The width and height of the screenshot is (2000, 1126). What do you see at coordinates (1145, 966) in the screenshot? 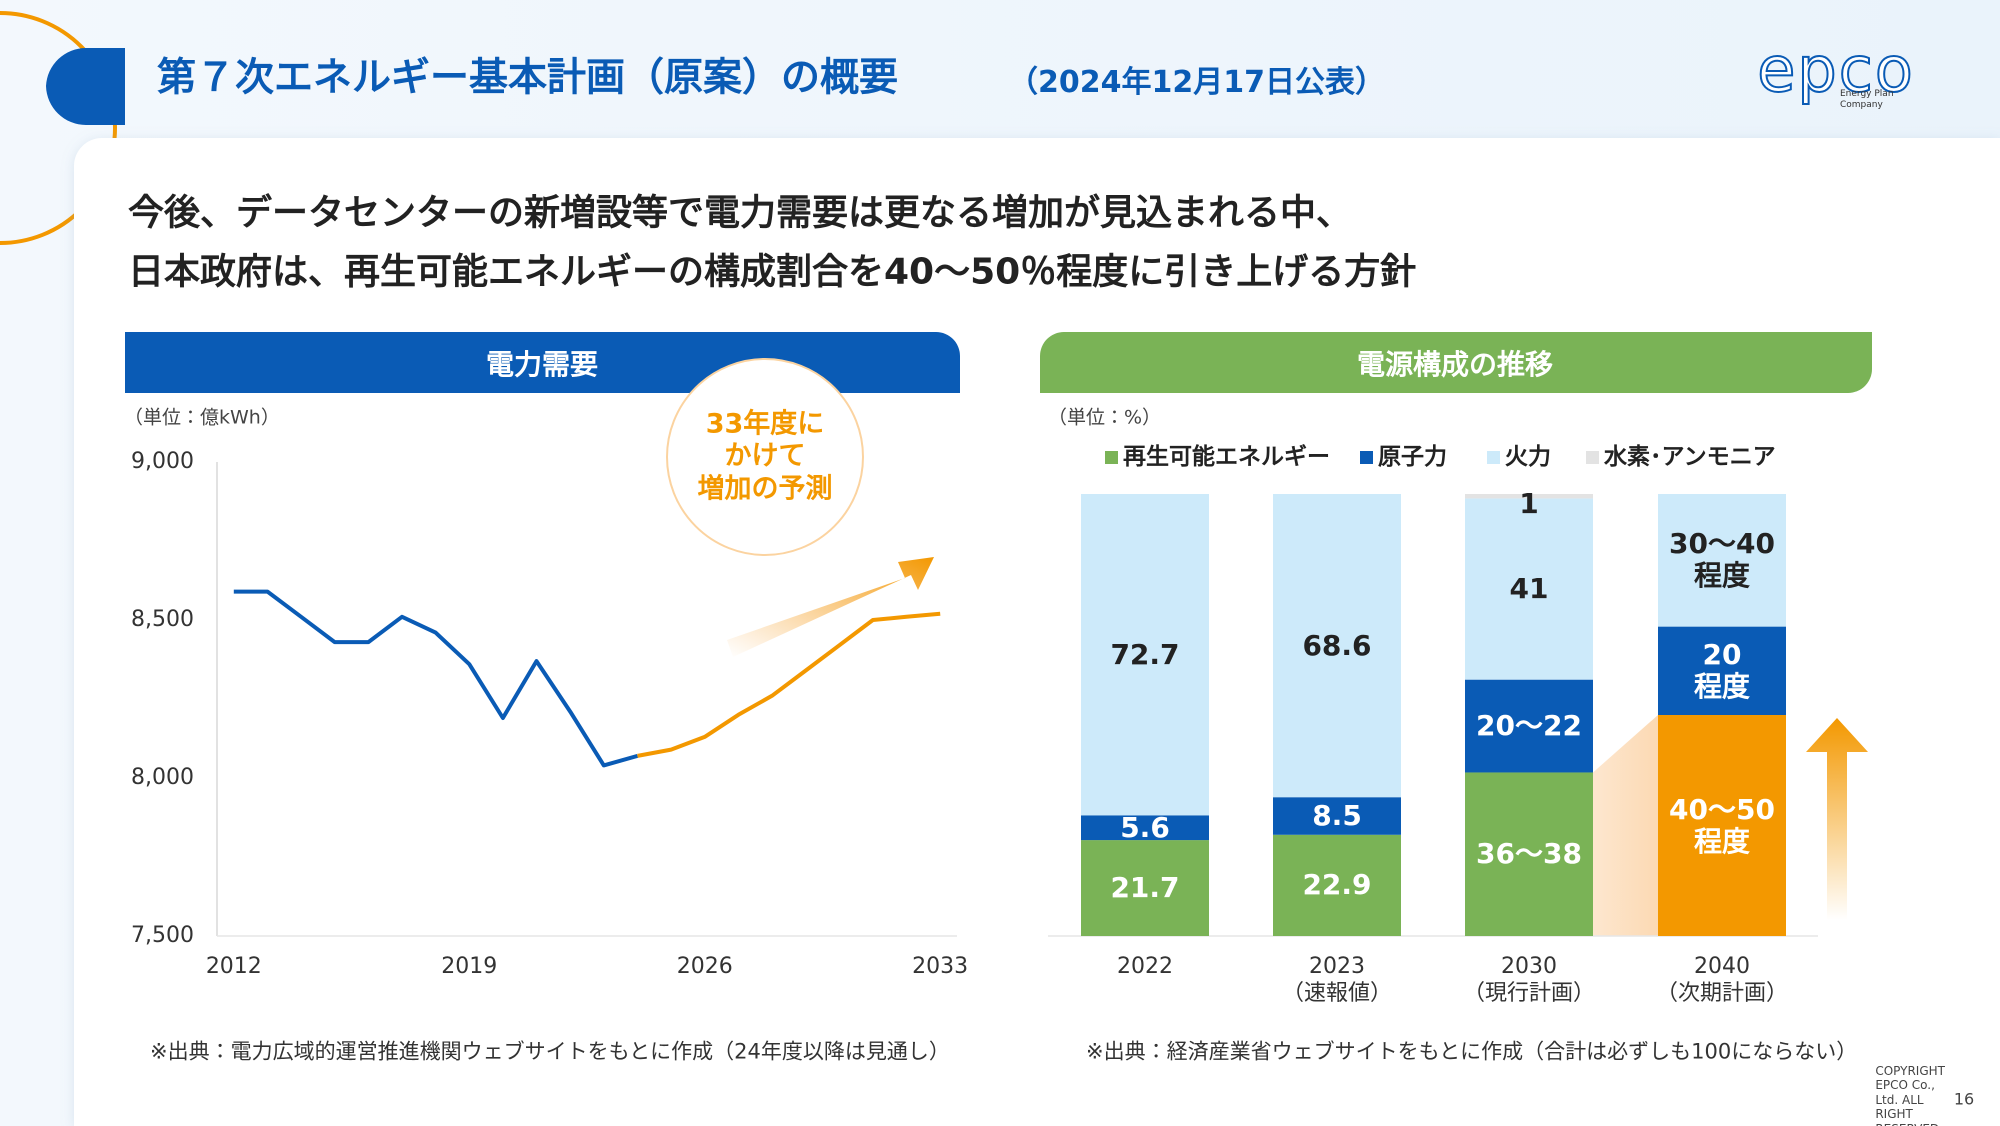
I see `x-tick-label: 2022` at bounding box center [1145, 966].